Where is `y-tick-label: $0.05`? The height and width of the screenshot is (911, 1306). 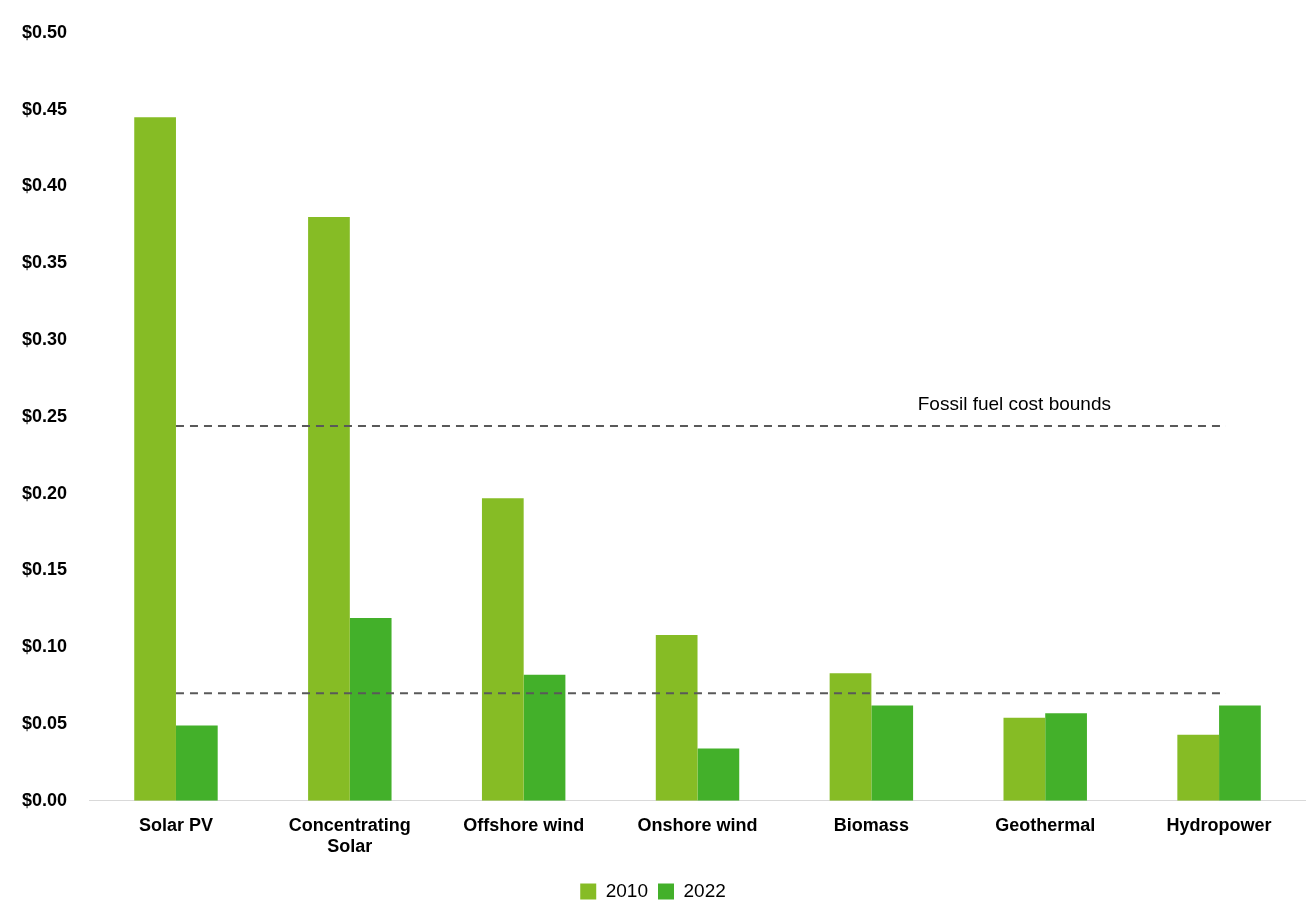 y-tick-label: $0.05 is located at coordinates (45, 722).